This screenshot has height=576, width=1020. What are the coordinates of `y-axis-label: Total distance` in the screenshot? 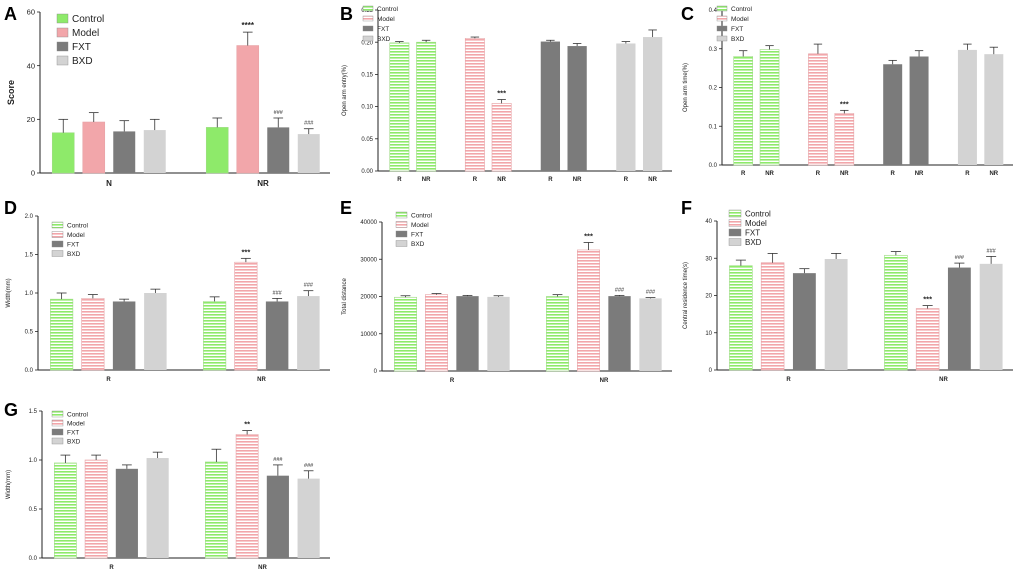 It's located at (345, 296).